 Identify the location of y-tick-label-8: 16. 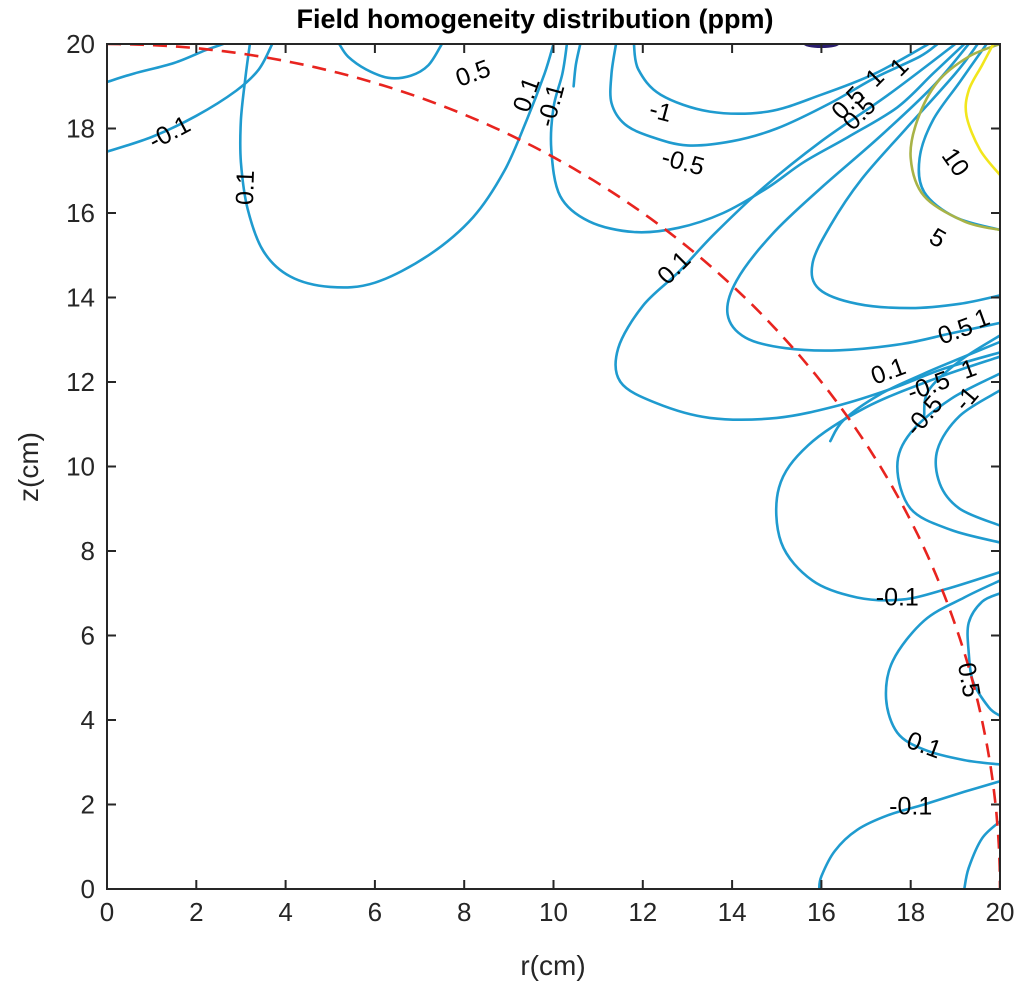
(80, 213).